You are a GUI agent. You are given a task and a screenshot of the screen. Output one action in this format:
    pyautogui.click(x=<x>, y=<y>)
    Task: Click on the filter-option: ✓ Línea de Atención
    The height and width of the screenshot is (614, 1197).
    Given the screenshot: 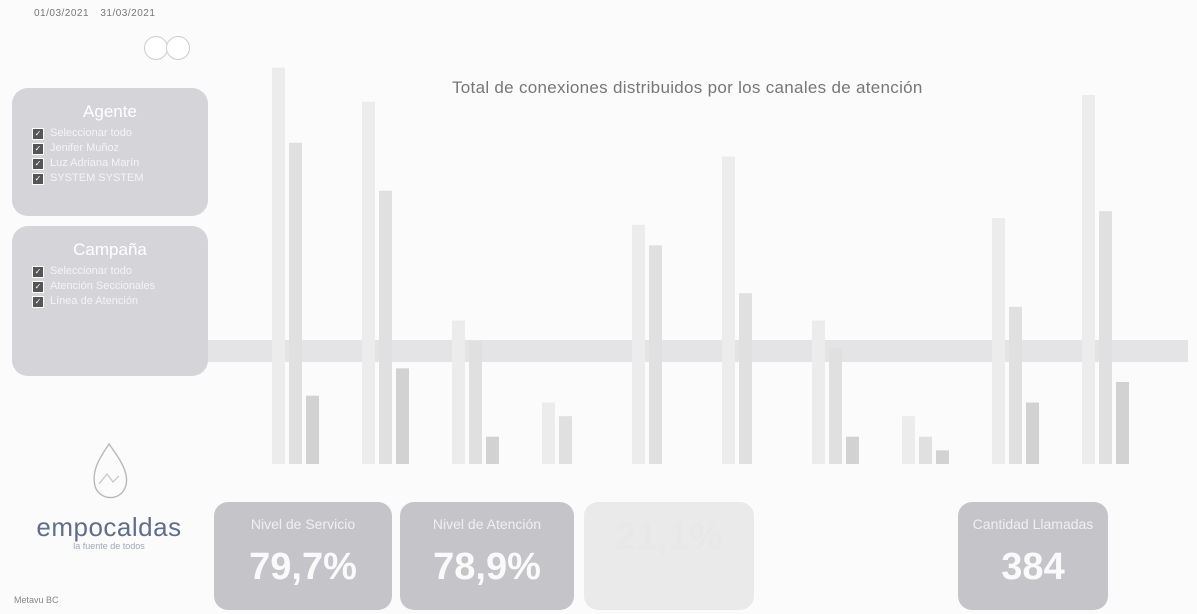 What is the action you would take?
    pyautogui.click(x=120, y=301)
    